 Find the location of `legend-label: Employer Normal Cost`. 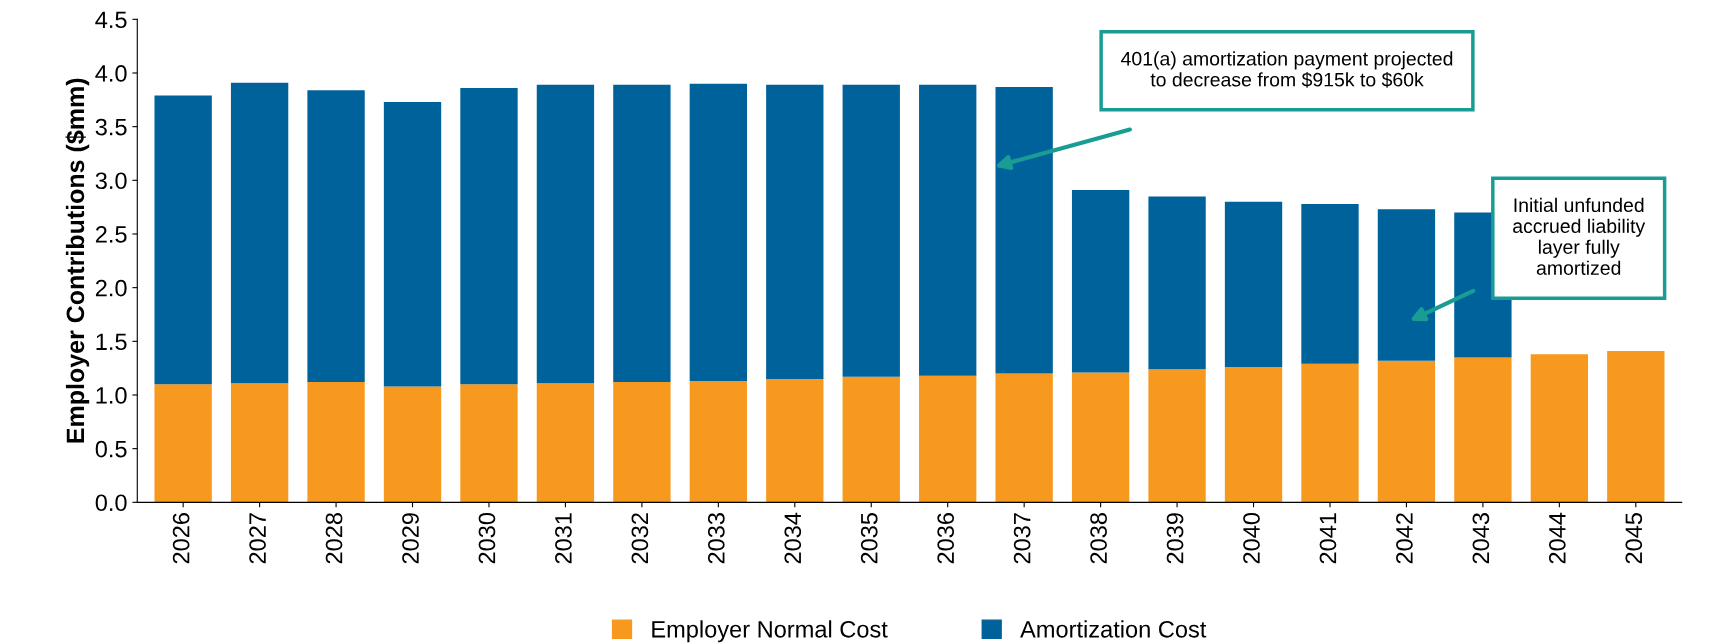

legend-label: Employer Normal Cost is located at coordinates (770, 631).